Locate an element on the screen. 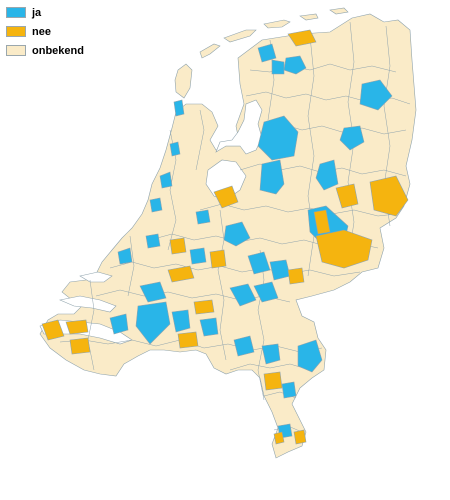 This screenshot has width=450, height=500. island-ameland is located at coordinates (277, 24).